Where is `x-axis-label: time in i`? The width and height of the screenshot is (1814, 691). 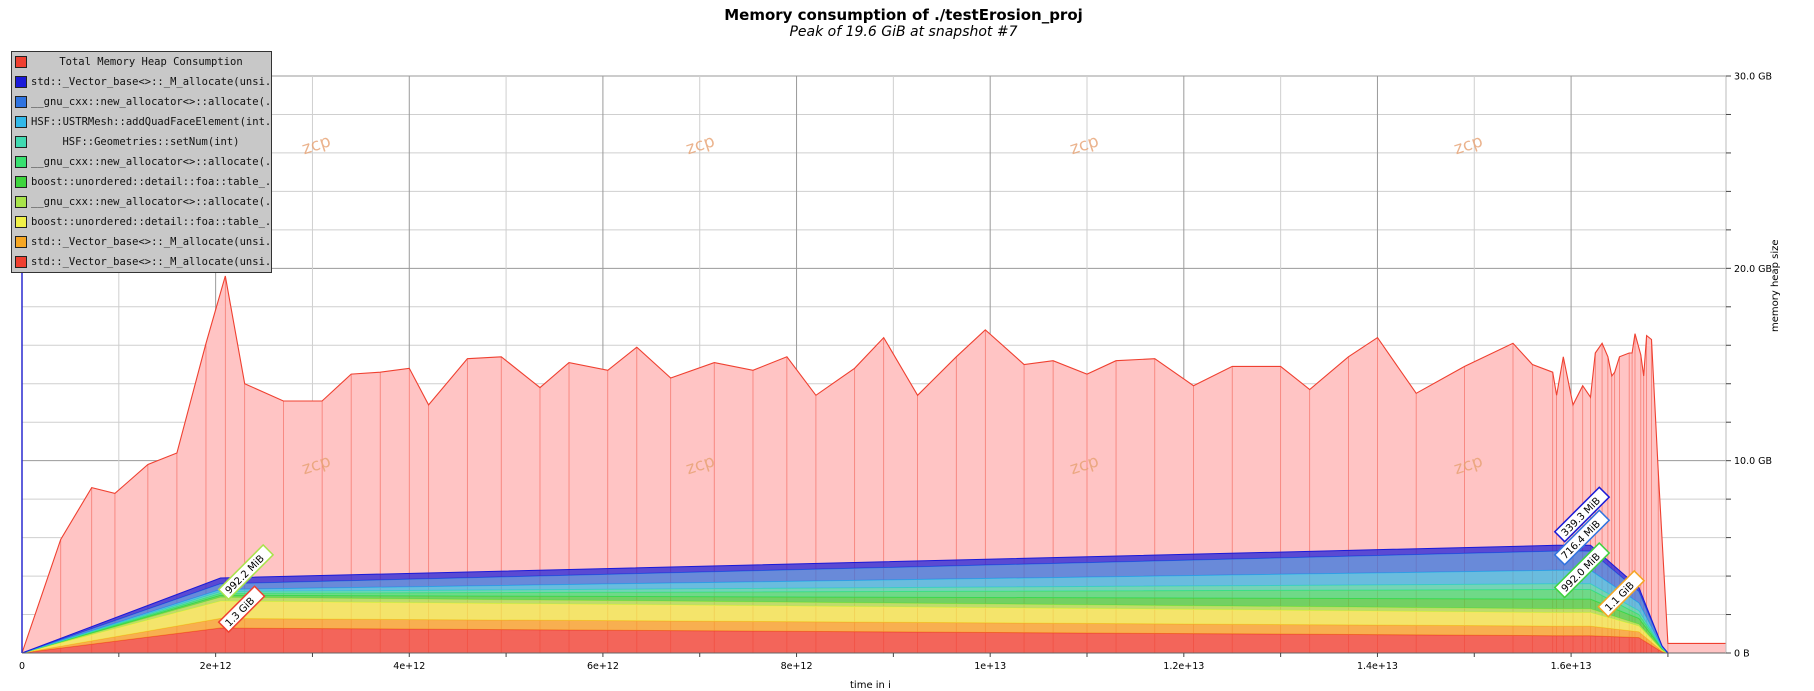
x-axis-label: time in i is located at coordinates (870, 685).